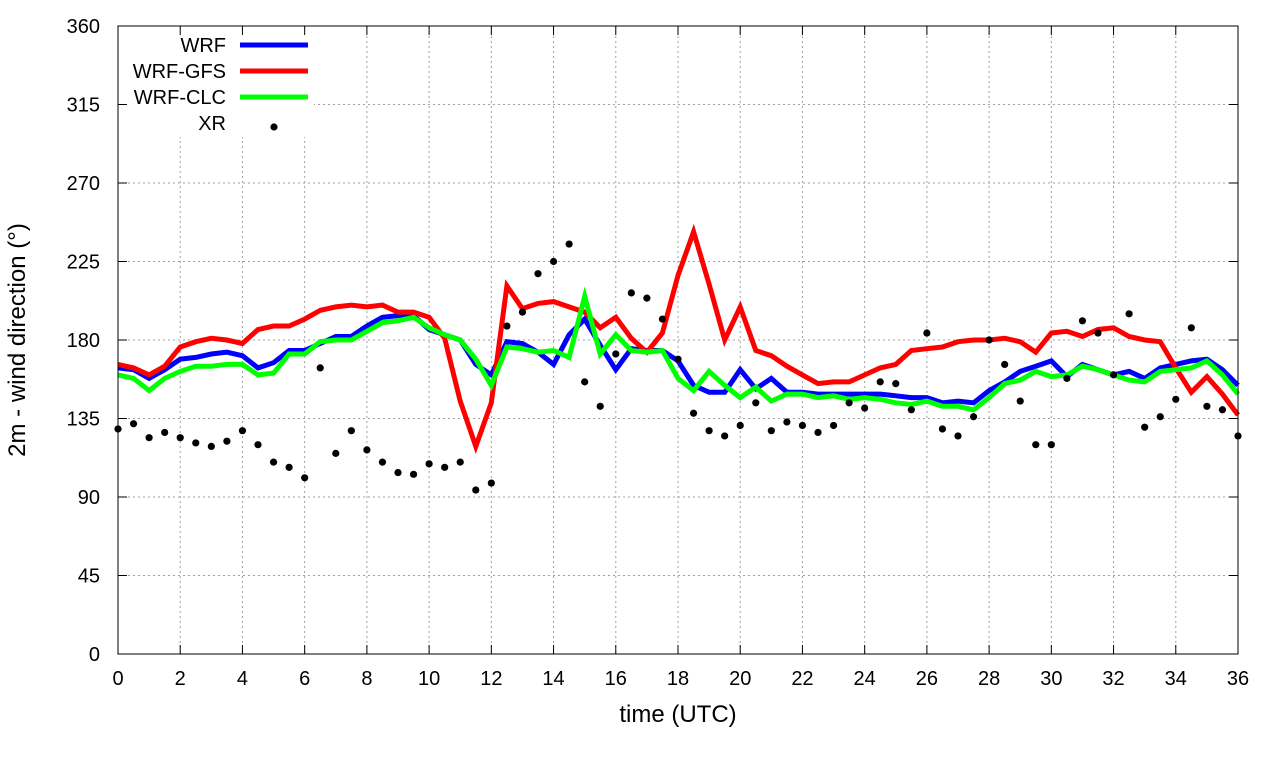 Image resolution: width=1280 pixels, height=760 pixels. Describe the element at coordinates (83, 106) in the screenshot. I see `y-tick-label: 315` at that location.